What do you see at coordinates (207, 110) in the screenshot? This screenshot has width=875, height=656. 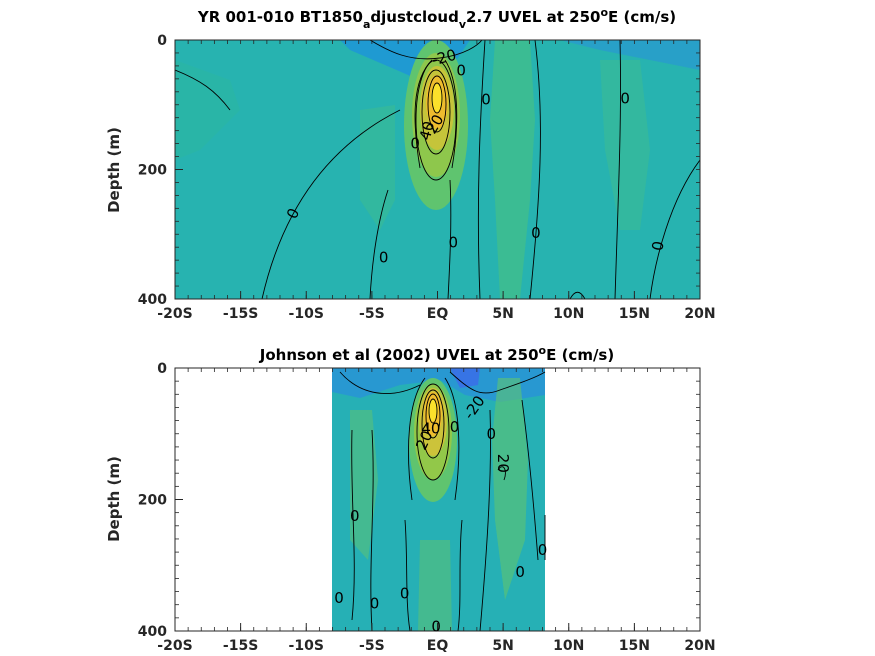 I see `top-shade-south` at bounding box center [207, 110].